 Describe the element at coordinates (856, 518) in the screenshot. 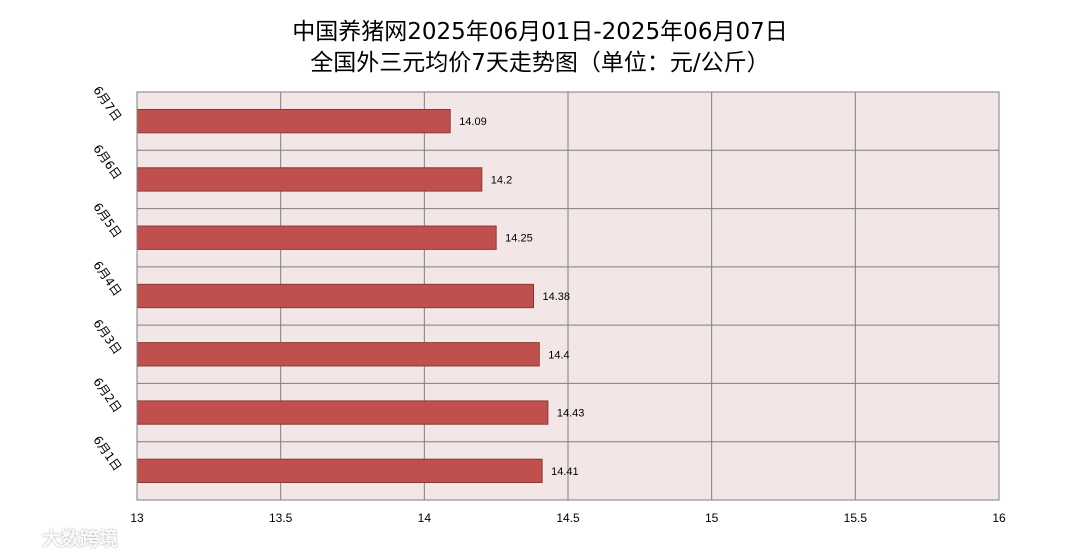

I see `x-tick-label: 15.5` at that location.